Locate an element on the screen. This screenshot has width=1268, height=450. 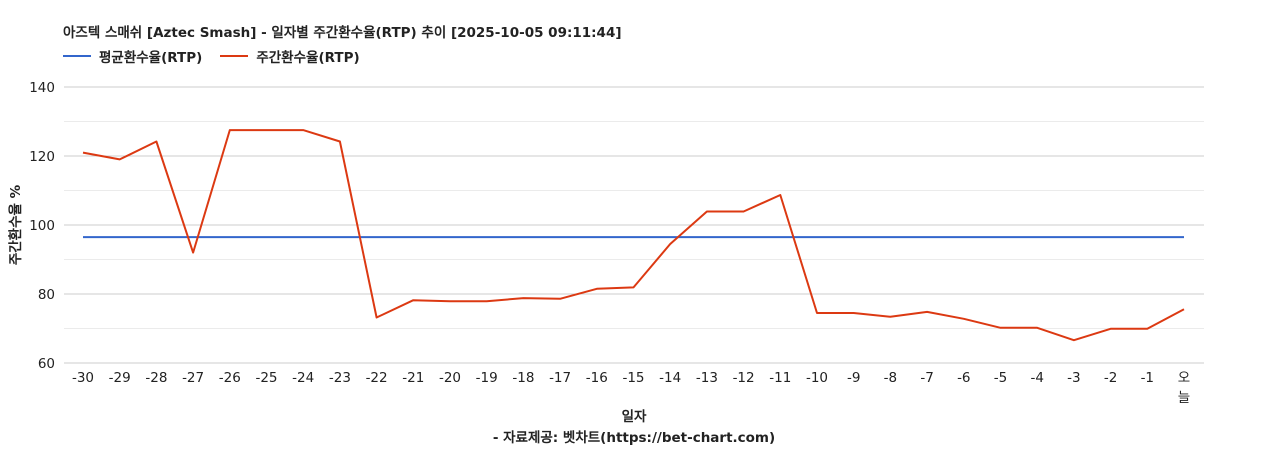
x-tick-label: -18 is located at coordinates (523, 378).